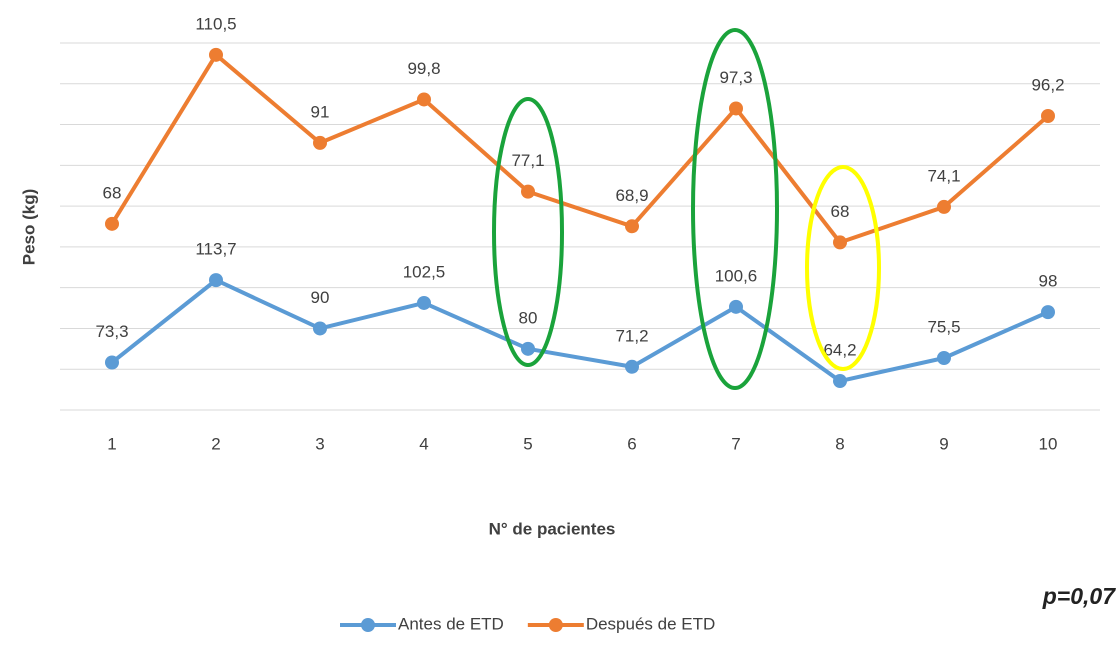 The width and height of the screenshot is (1117, 657). Describe the element at coordinates (320, 111) in the screenshot. I see `data-label: 91` at that location.